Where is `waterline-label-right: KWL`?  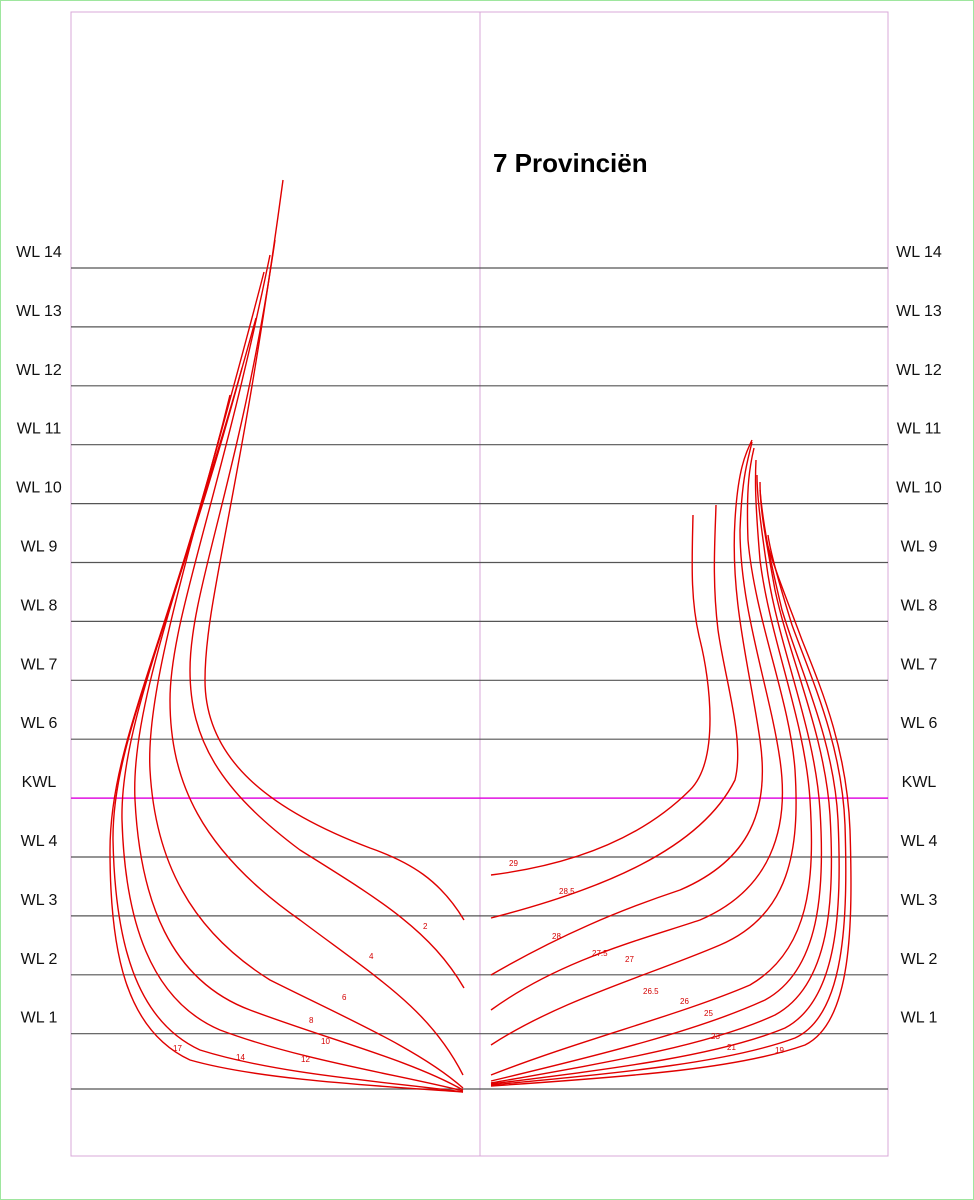
waterline-label-right: KWL is located at coordinates (919, 782).